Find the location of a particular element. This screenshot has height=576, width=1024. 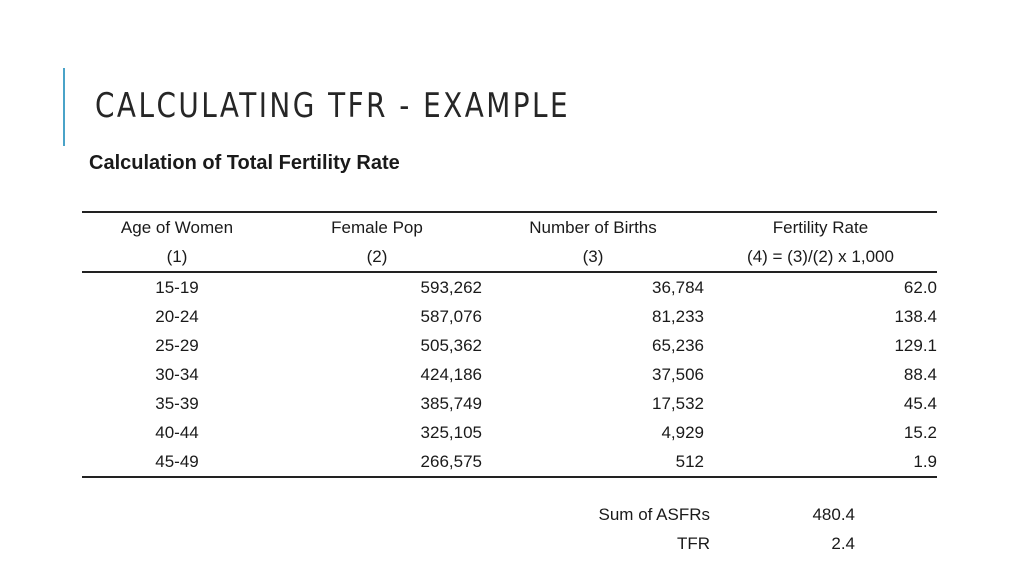

cell-births: 512 is located at coordinates (593, 462).